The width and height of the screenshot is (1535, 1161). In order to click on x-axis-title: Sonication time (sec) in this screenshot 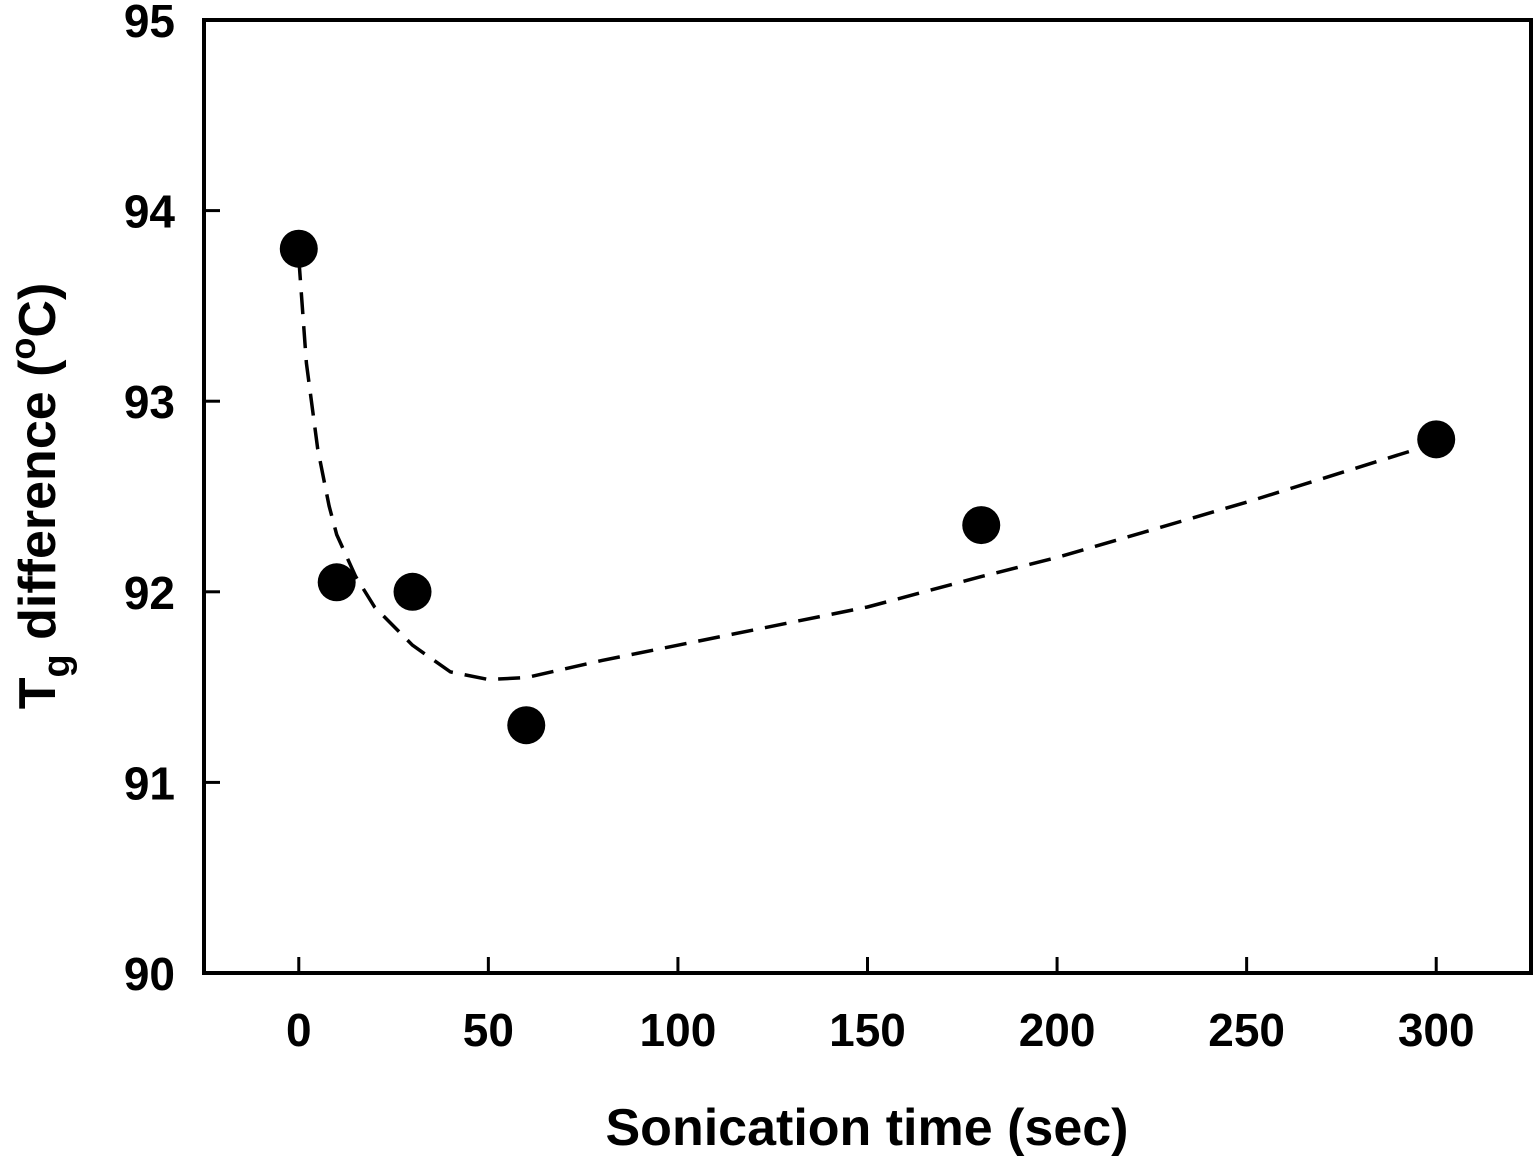, I will do `click(867, 1128)`.